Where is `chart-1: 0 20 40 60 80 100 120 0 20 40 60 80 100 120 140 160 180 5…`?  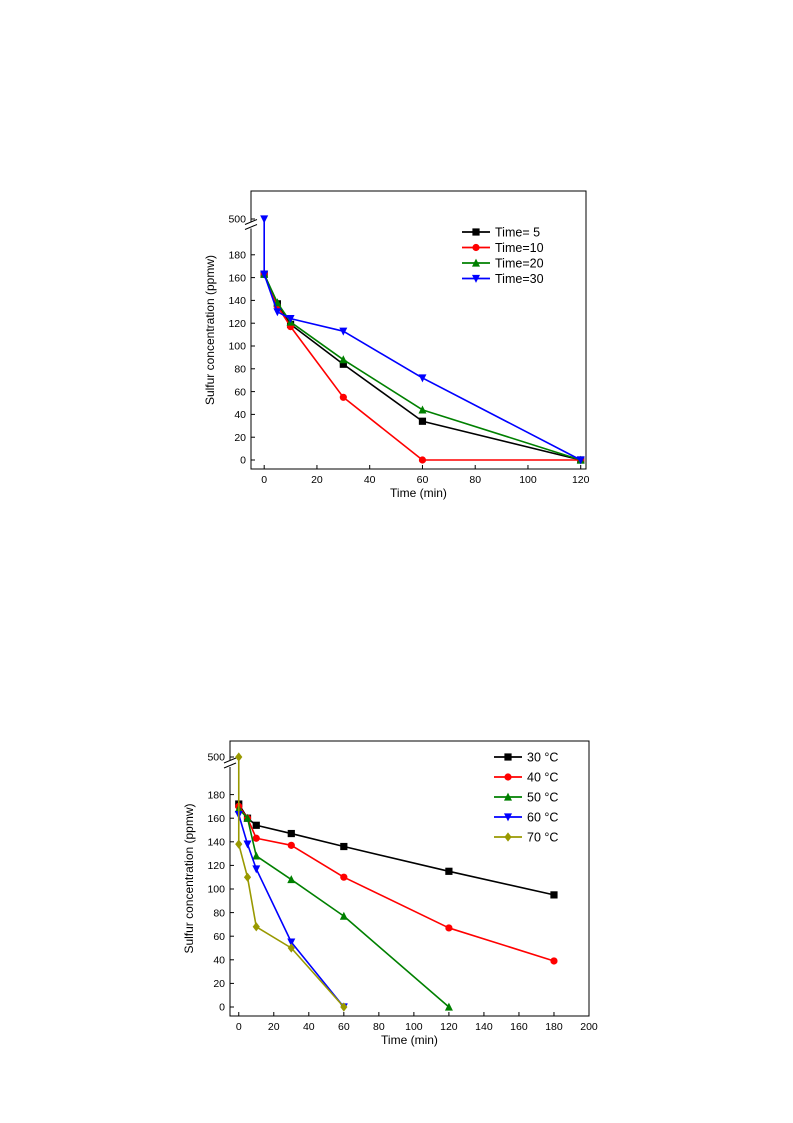
chart-1: 0 20 40 60 80 100 120 0 20 40 60 80 100 120 140 160 180 5… is located at coordinates (396, 345).